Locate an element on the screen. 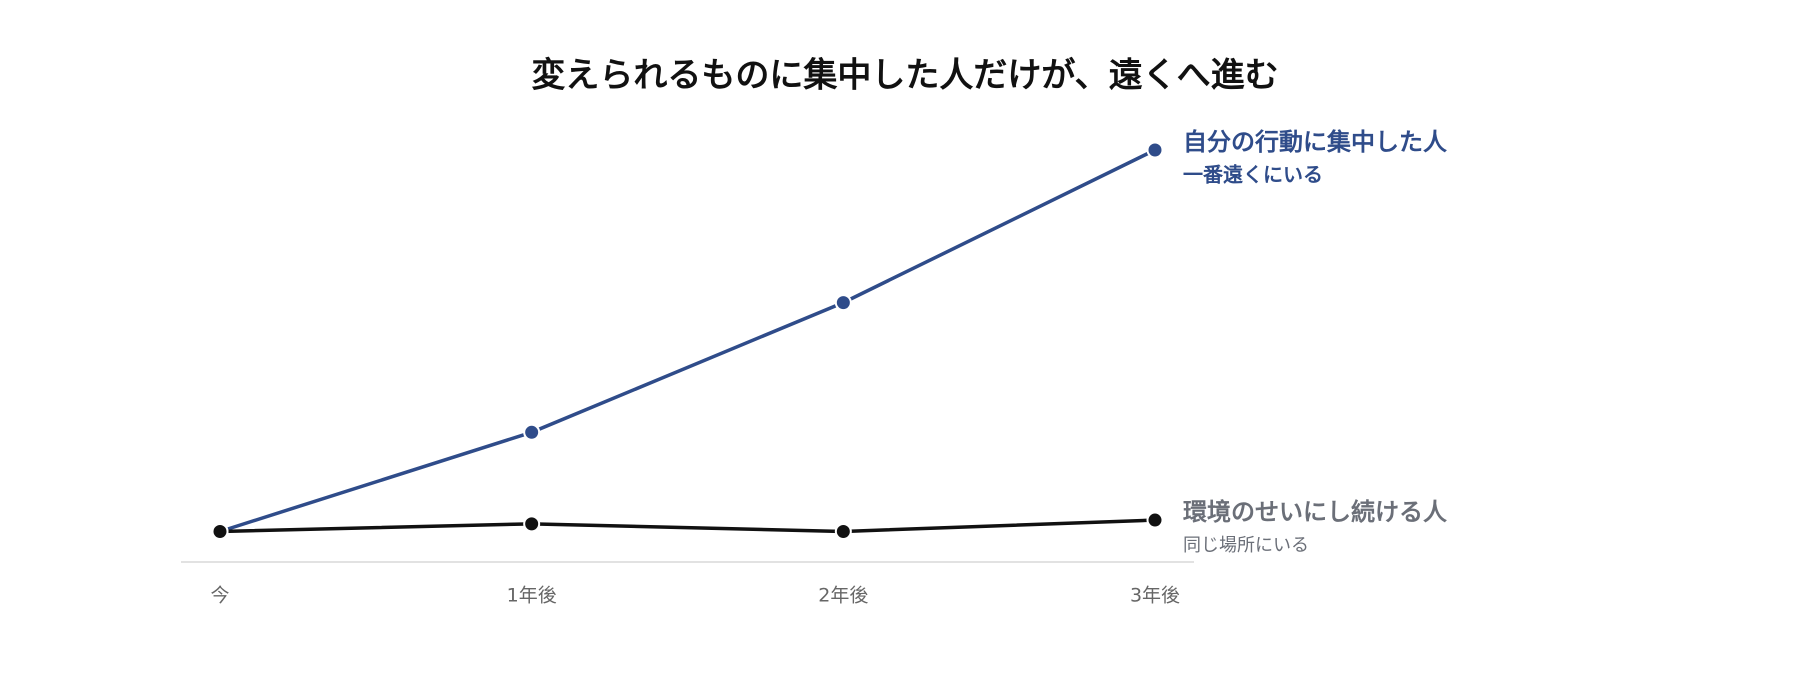 Image resolution: width=1800 pixels, height=700 pixels. series-annotation: 同じ場所にいる is located at coordinates (1246, 545).